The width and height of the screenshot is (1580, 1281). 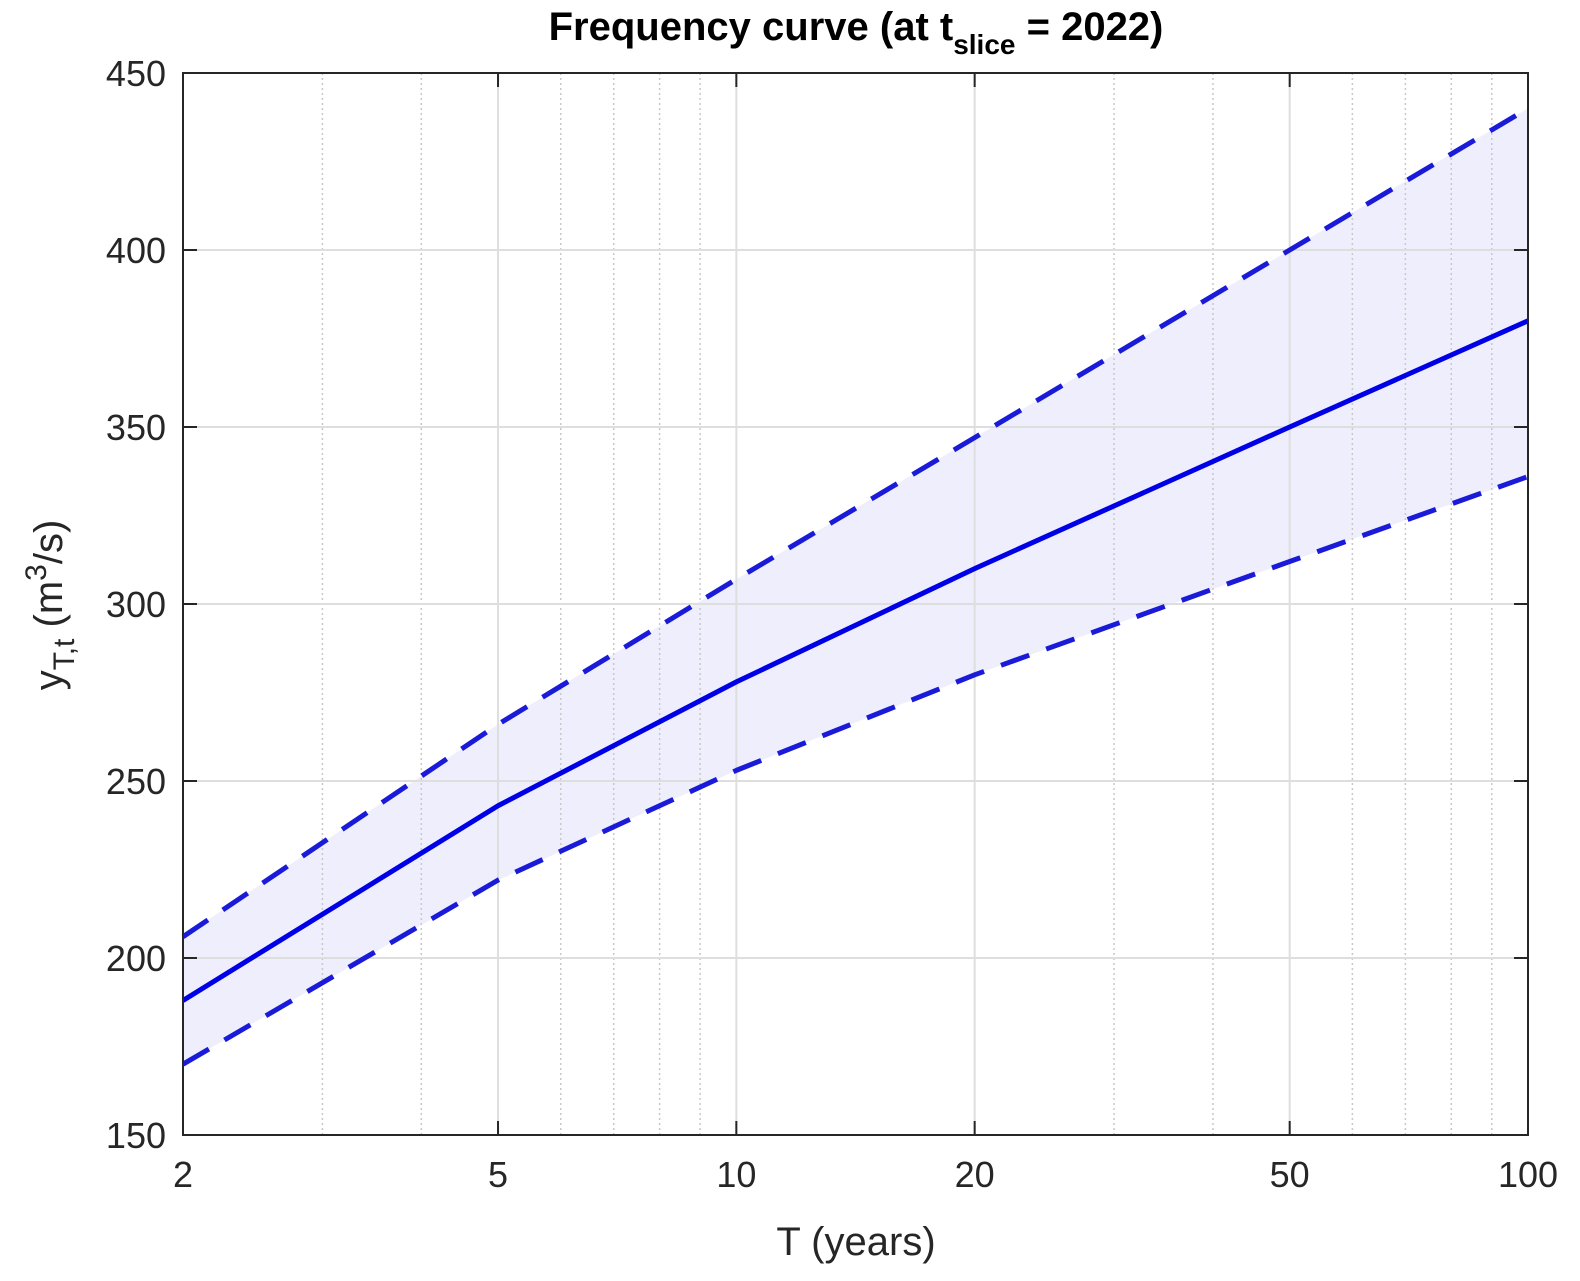 What do you see at coordinates (856, 32) in the screenshot?
I see `chart-title: Frequency curve (at tslice = 2022)` at bounding box center [856, 32].